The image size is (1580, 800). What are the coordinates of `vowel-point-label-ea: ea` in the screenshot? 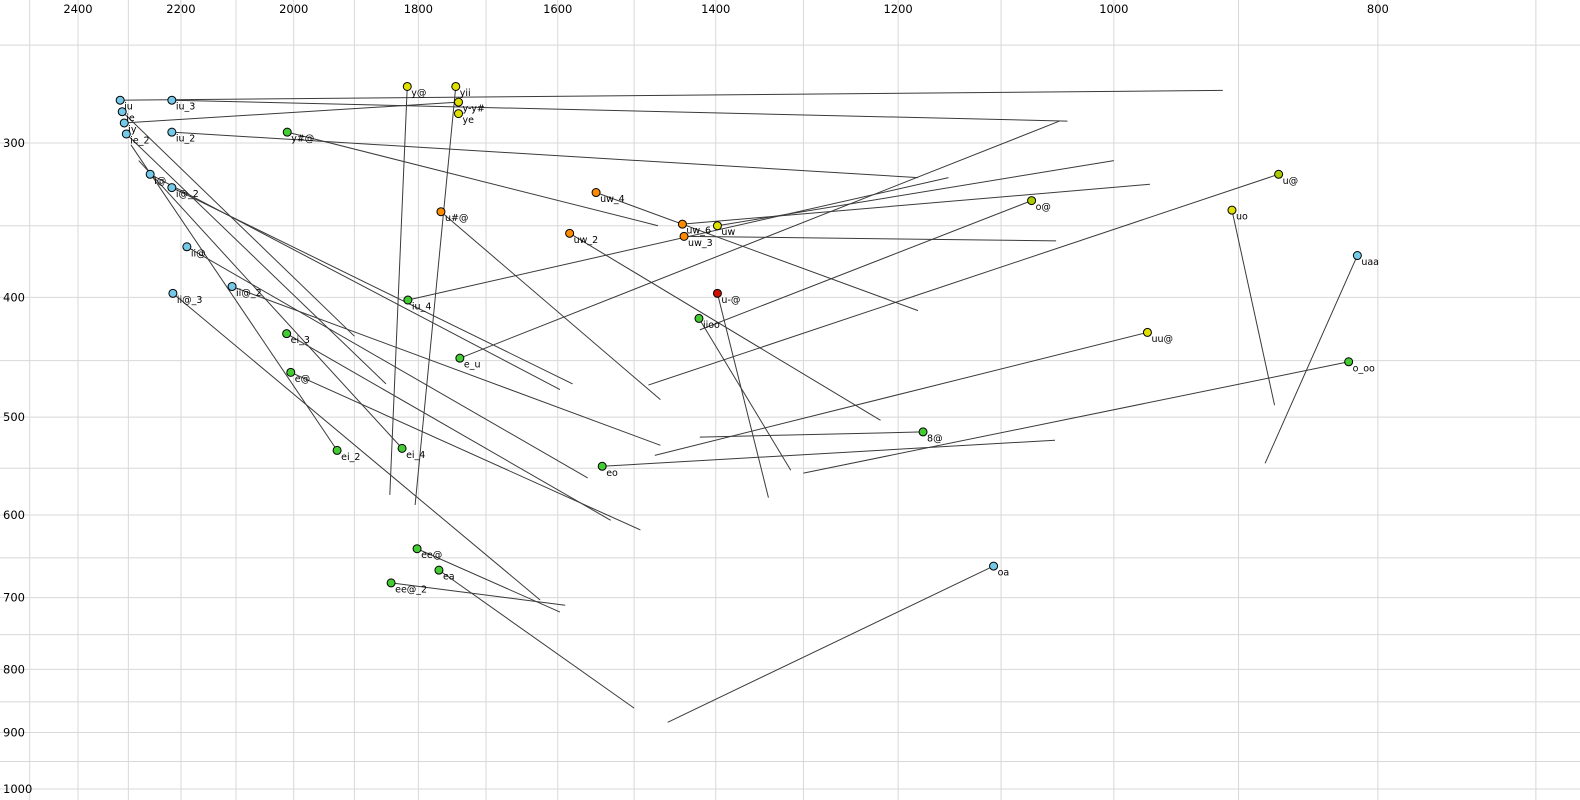 It's located at (449, 577).